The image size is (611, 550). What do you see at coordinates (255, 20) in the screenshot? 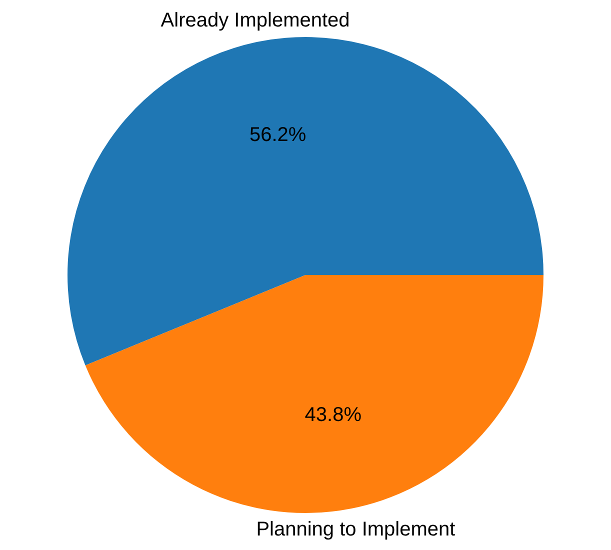
I see `slice-label: Already Implemented` at bounding box center [255, 20].